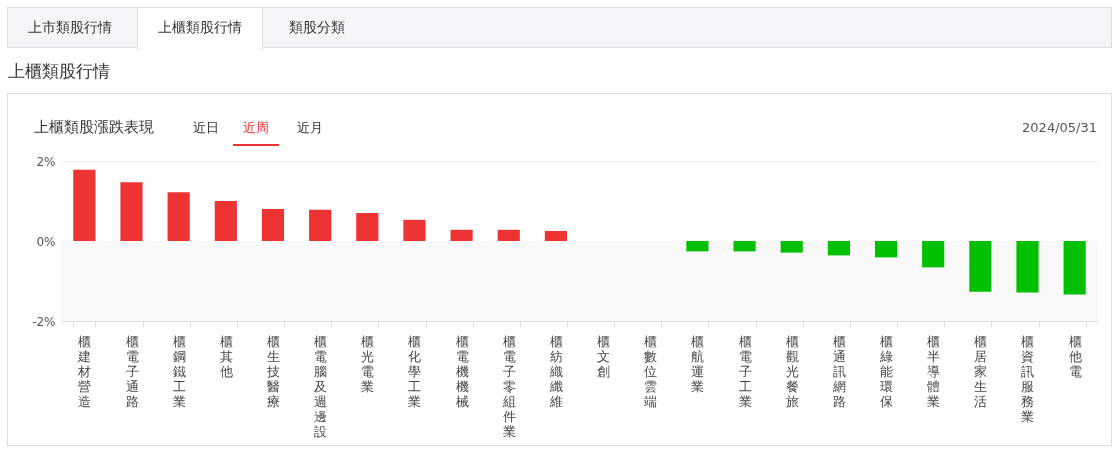 Image resolution: width=1120 pixels, height=459 pixels. What do you see at coordinates (604, 356) in the screenshot?
I see `x-tick-label: 櫃文創` at bounding box center [604, 356].